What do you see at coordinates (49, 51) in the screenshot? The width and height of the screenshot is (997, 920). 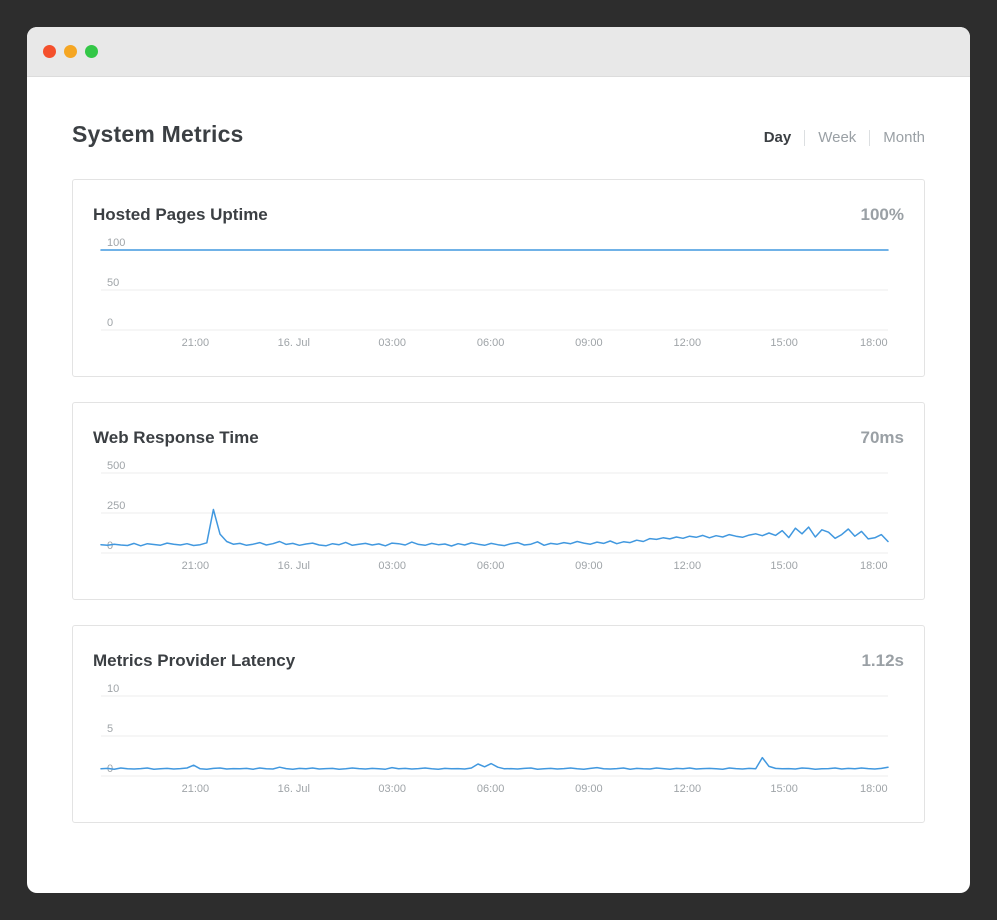 I see `close-window-button` at bounding box center [49, 51].